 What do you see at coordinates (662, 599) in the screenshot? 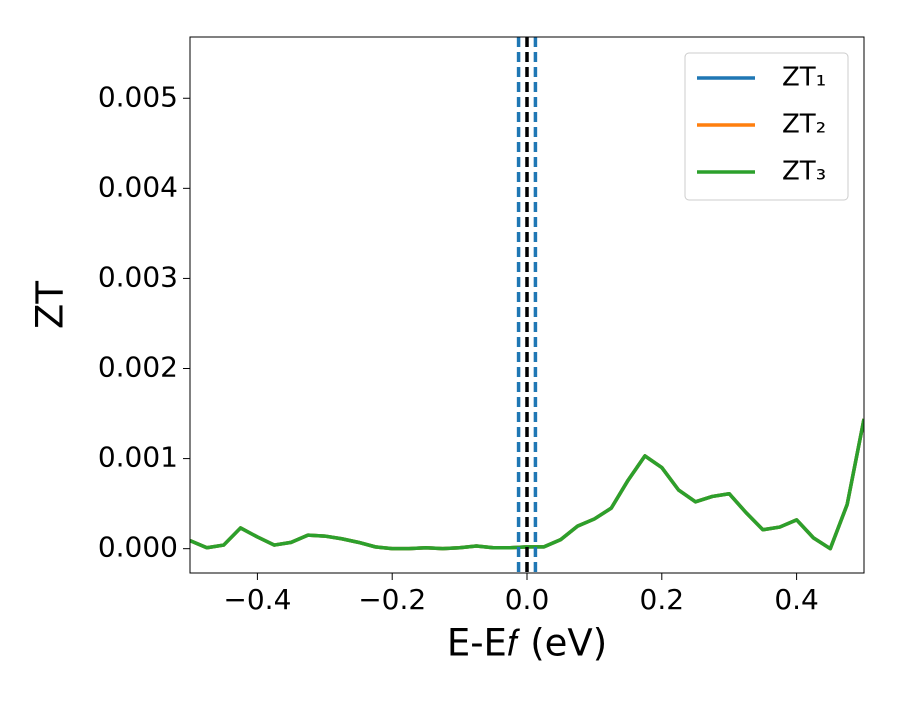
I see `x-tick-label: 0.2` at bounding box center [662, 599].